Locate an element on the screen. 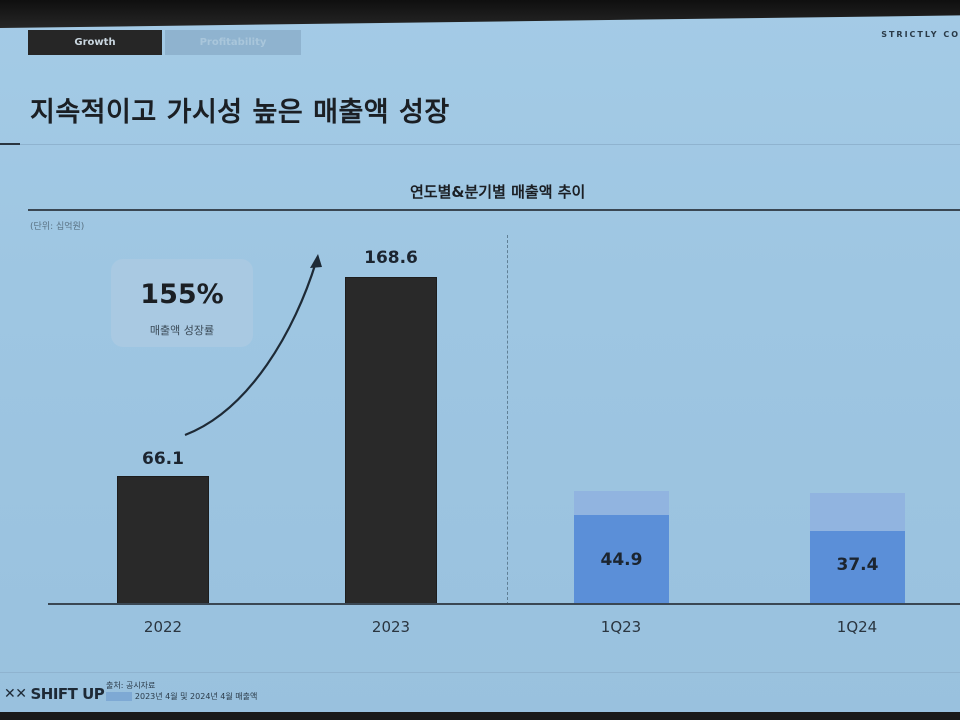 This screenshot has height=720, width=960. x-label-1q24: 1Q24 is located at coordinates (857, 627).